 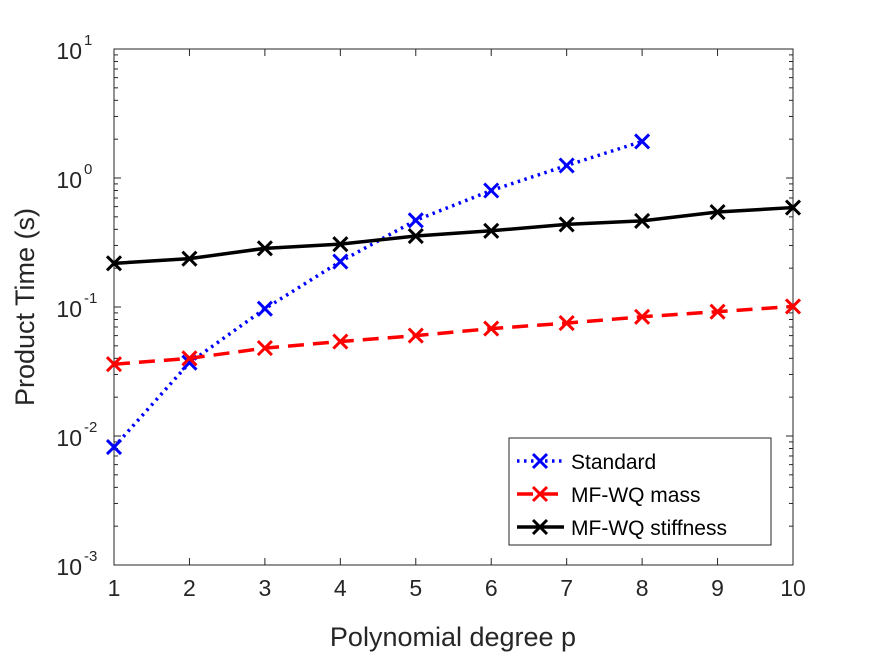 What do you see at coordinates (114, 588) in the screenshot?
I see `x-tick-label-1: 1` at bounding box center [114, 588].